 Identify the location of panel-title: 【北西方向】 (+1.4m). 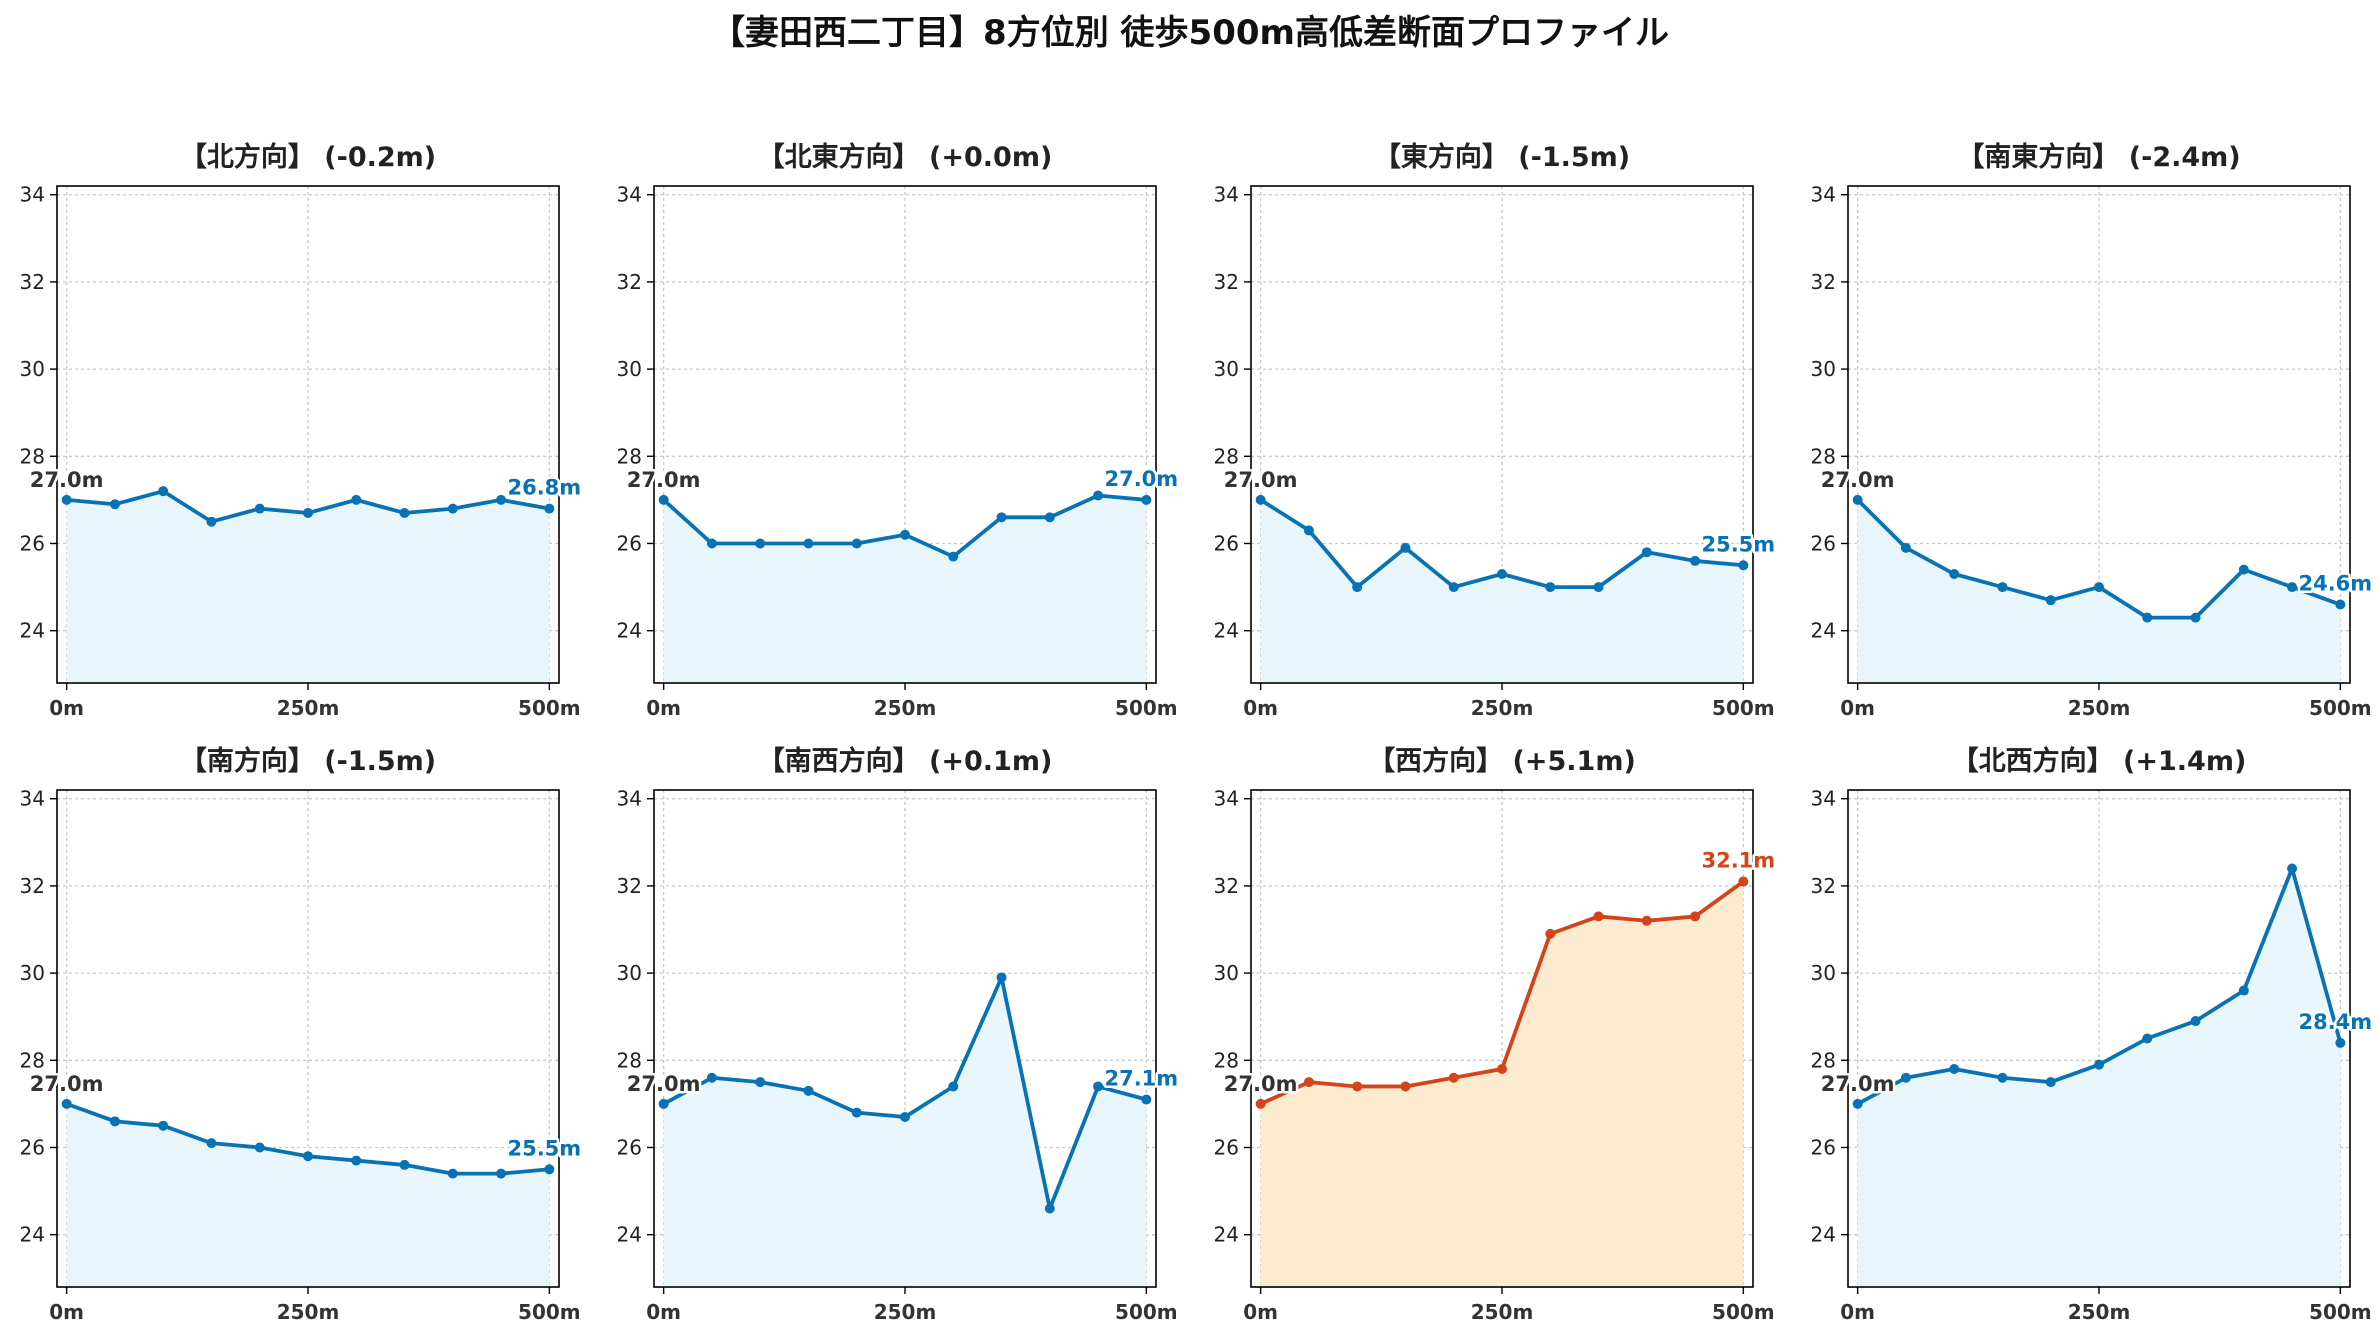
(2099, 761).